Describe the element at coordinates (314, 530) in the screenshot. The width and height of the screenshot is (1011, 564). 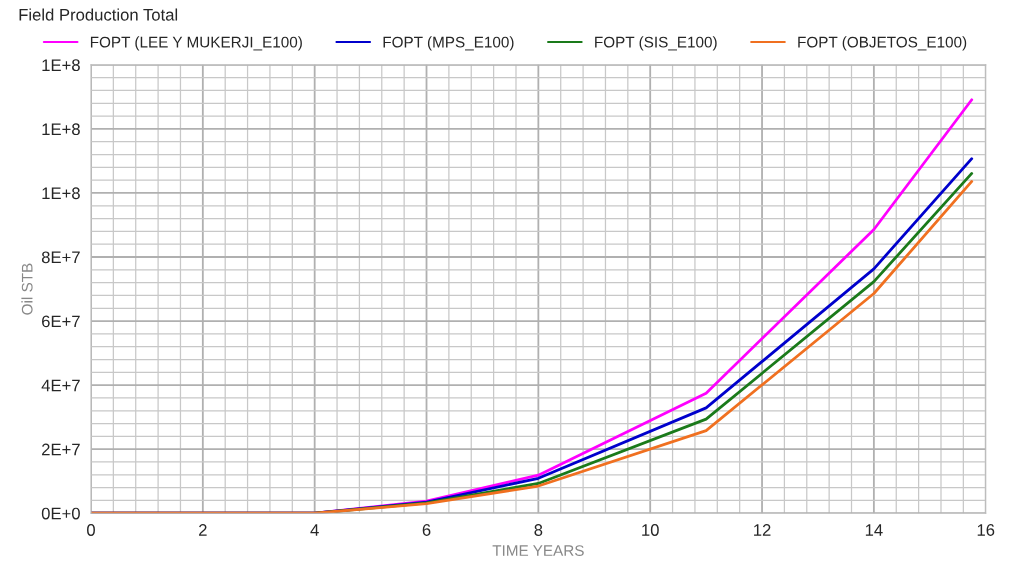
I see `x-tick-label: 4` at that location.